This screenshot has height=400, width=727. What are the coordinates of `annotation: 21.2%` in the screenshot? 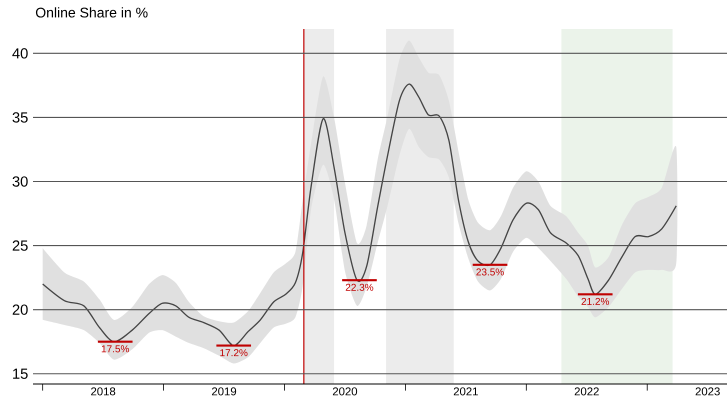 It's located at (596, 301).